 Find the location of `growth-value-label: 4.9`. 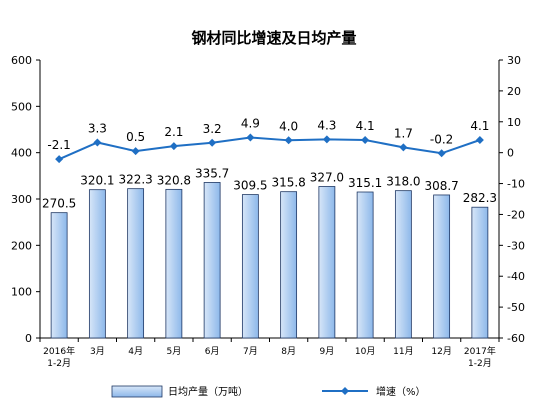

growth-value-label: 4.9 is located at coordinates (250, 124).